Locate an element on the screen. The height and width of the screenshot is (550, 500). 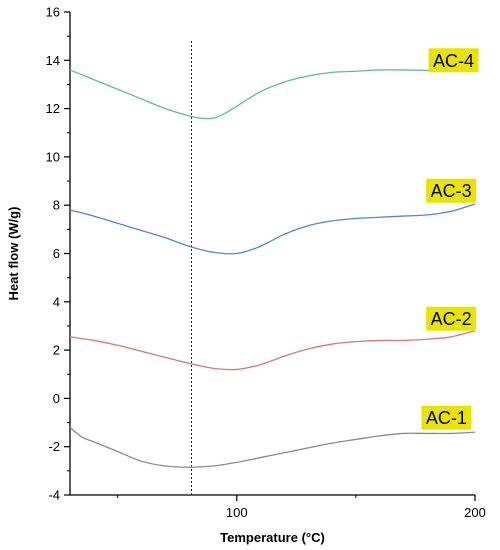
y-tick-label: 8 is located at coordinates (56, 205).